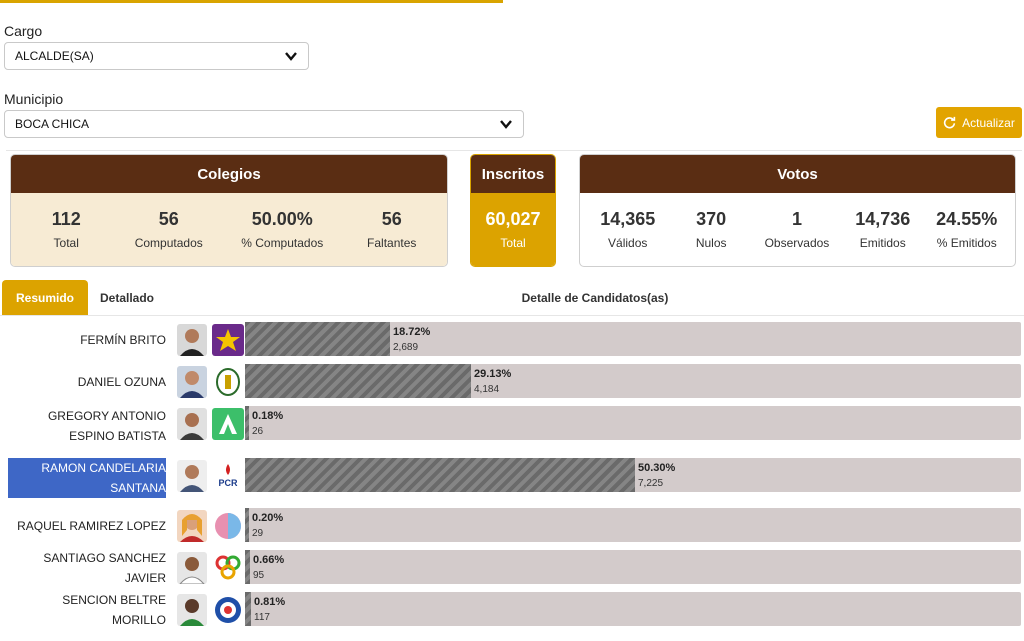 The width and height of the screenshot is (1024, 641). What do you see at coordinates (595, 297) in the screenshot?
I see `candidates-section-title: Detalle de Candidatos(as)` at bounding box center [595, 297].